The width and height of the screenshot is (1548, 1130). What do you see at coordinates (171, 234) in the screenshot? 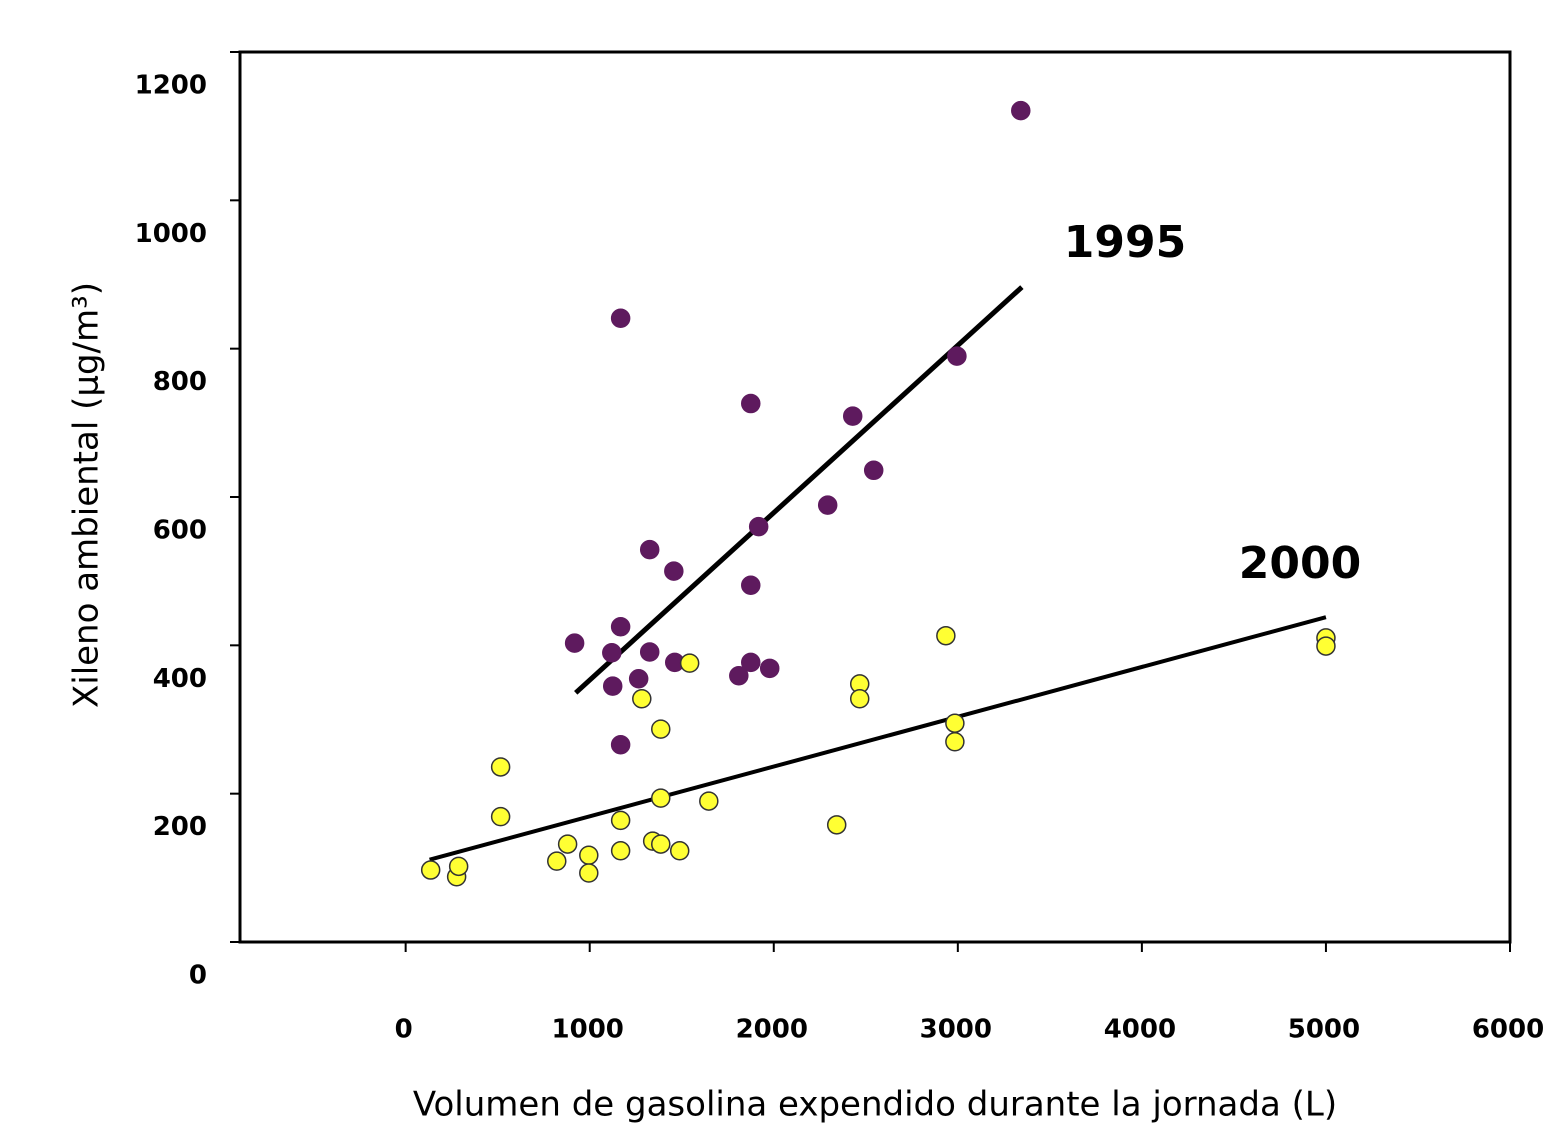
I see `y-tick-label: 1000` at bounding box center [171, 234].